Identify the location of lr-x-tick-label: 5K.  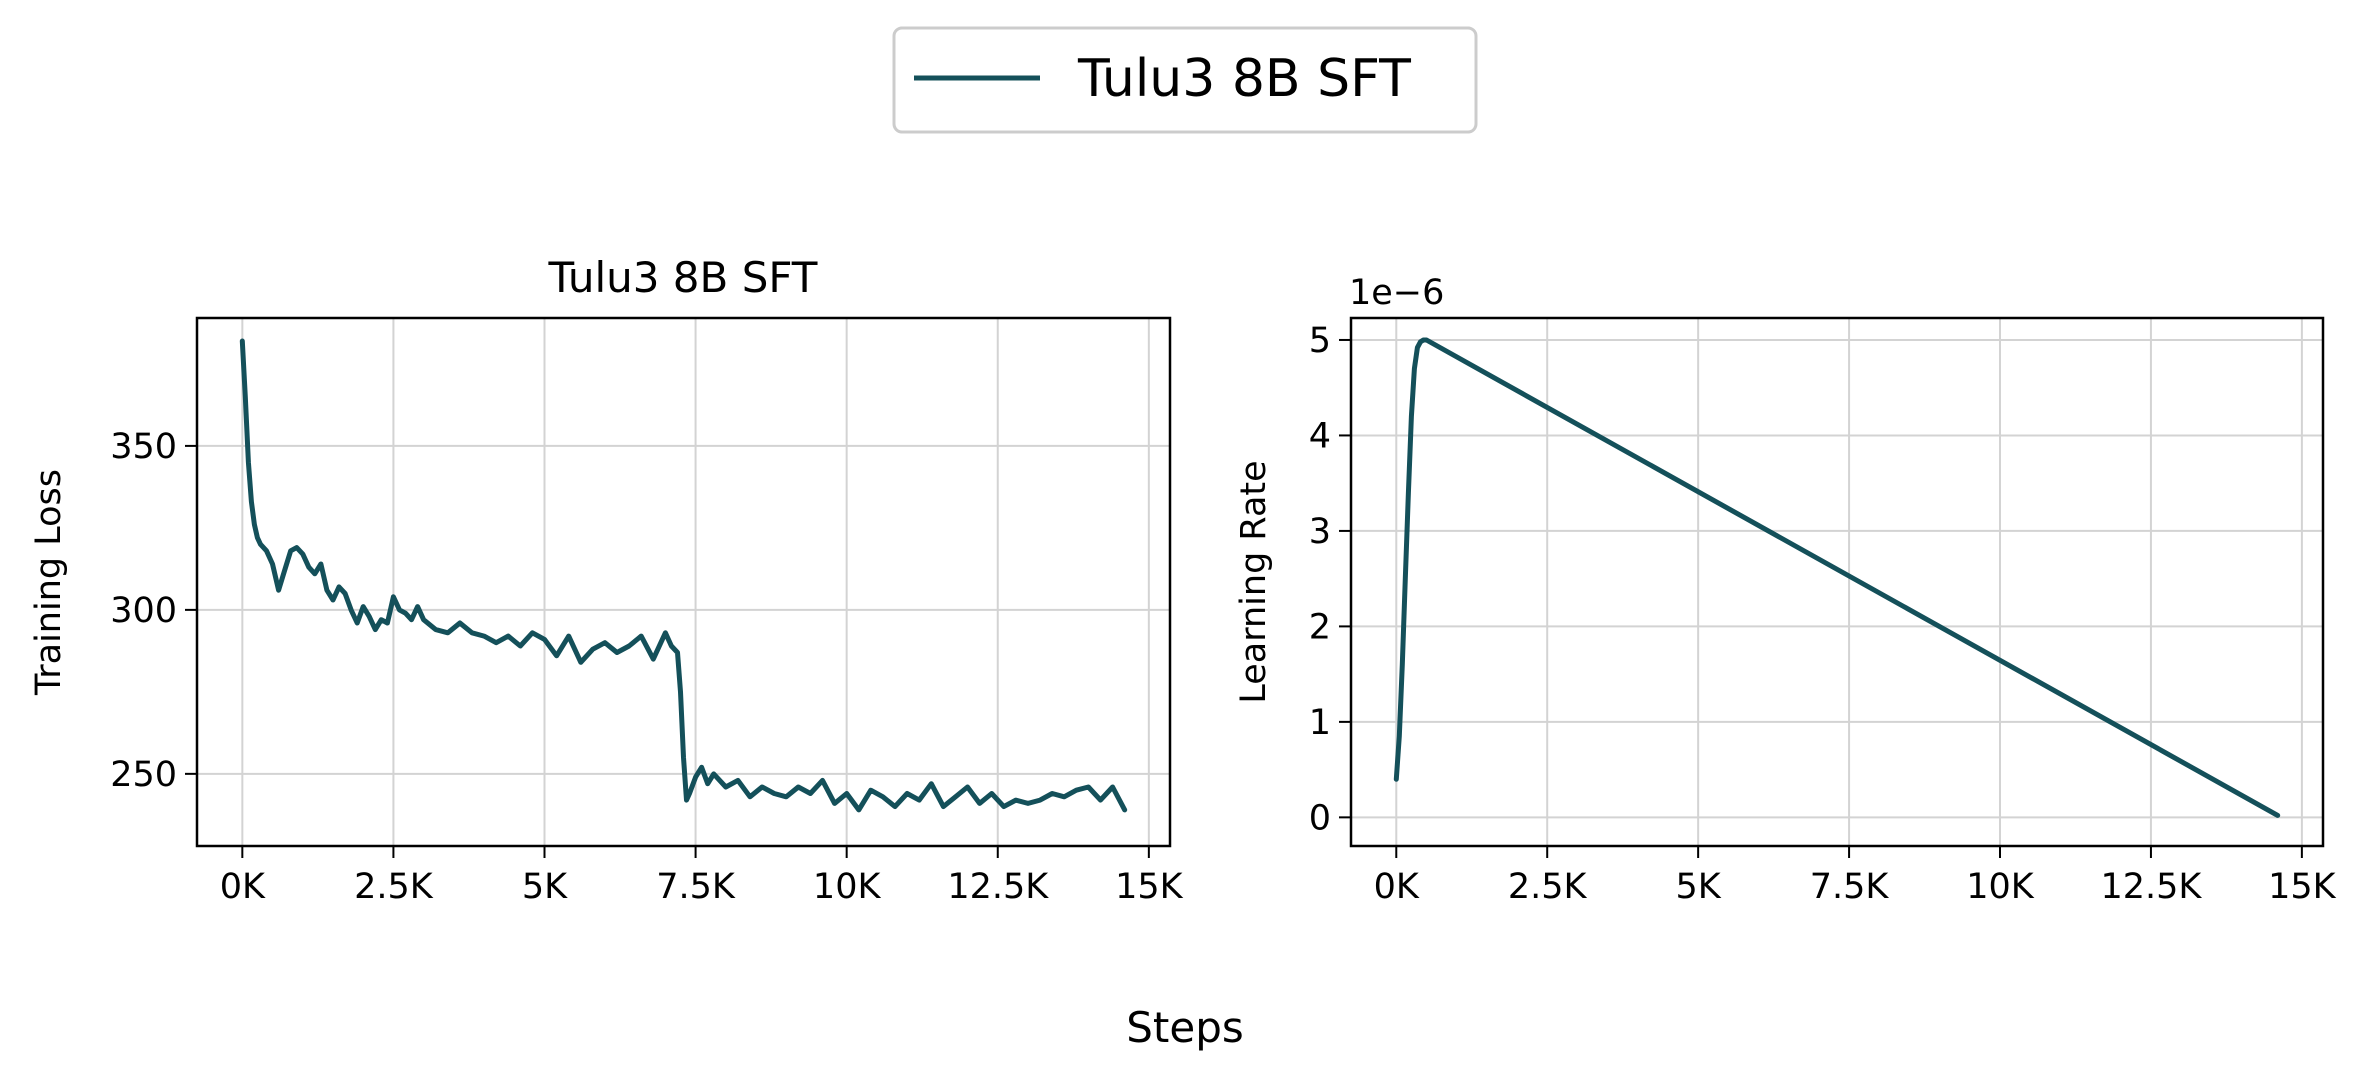
(1699, 887).